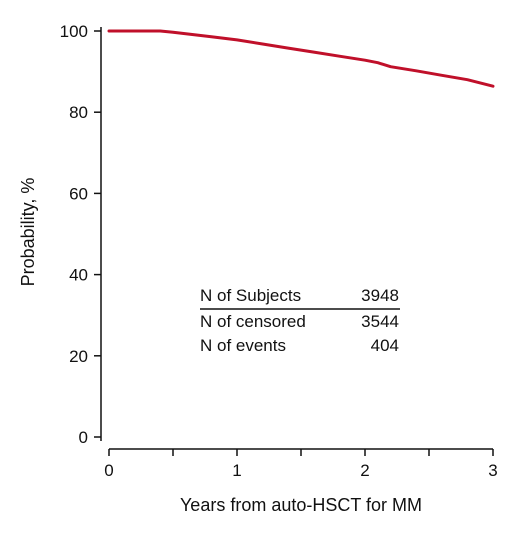 The height and width of the screenshot is (534, 520). What do you see at coordinates (74, 31) in the screenshot?
I see `y-tick-label: 100` at bounding box center [74, 31].